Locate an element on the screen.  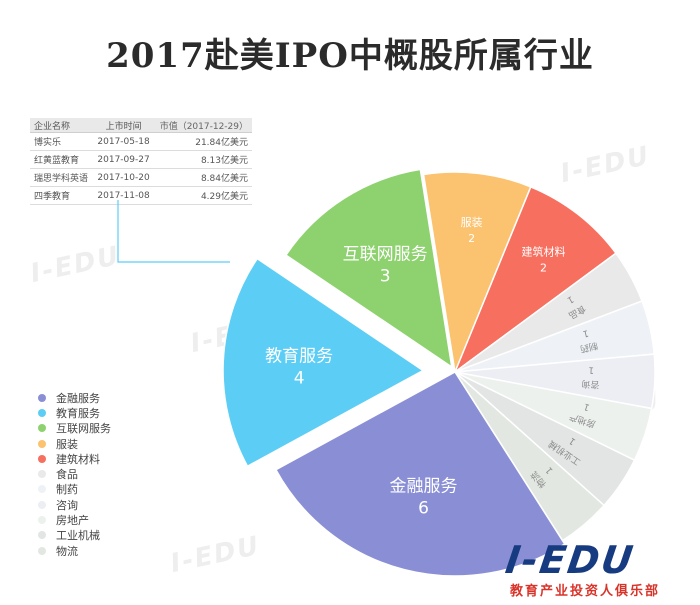
slice-label: 金融服务 is located at coordinates (423, 486).